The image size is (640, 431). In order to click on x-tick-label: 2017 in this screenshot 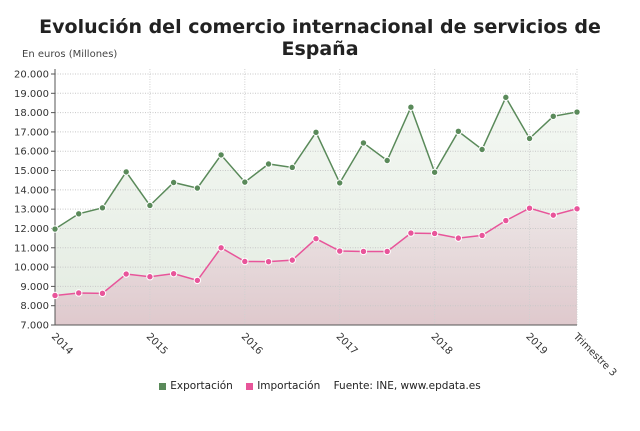, I will do `click(347, 344)`.